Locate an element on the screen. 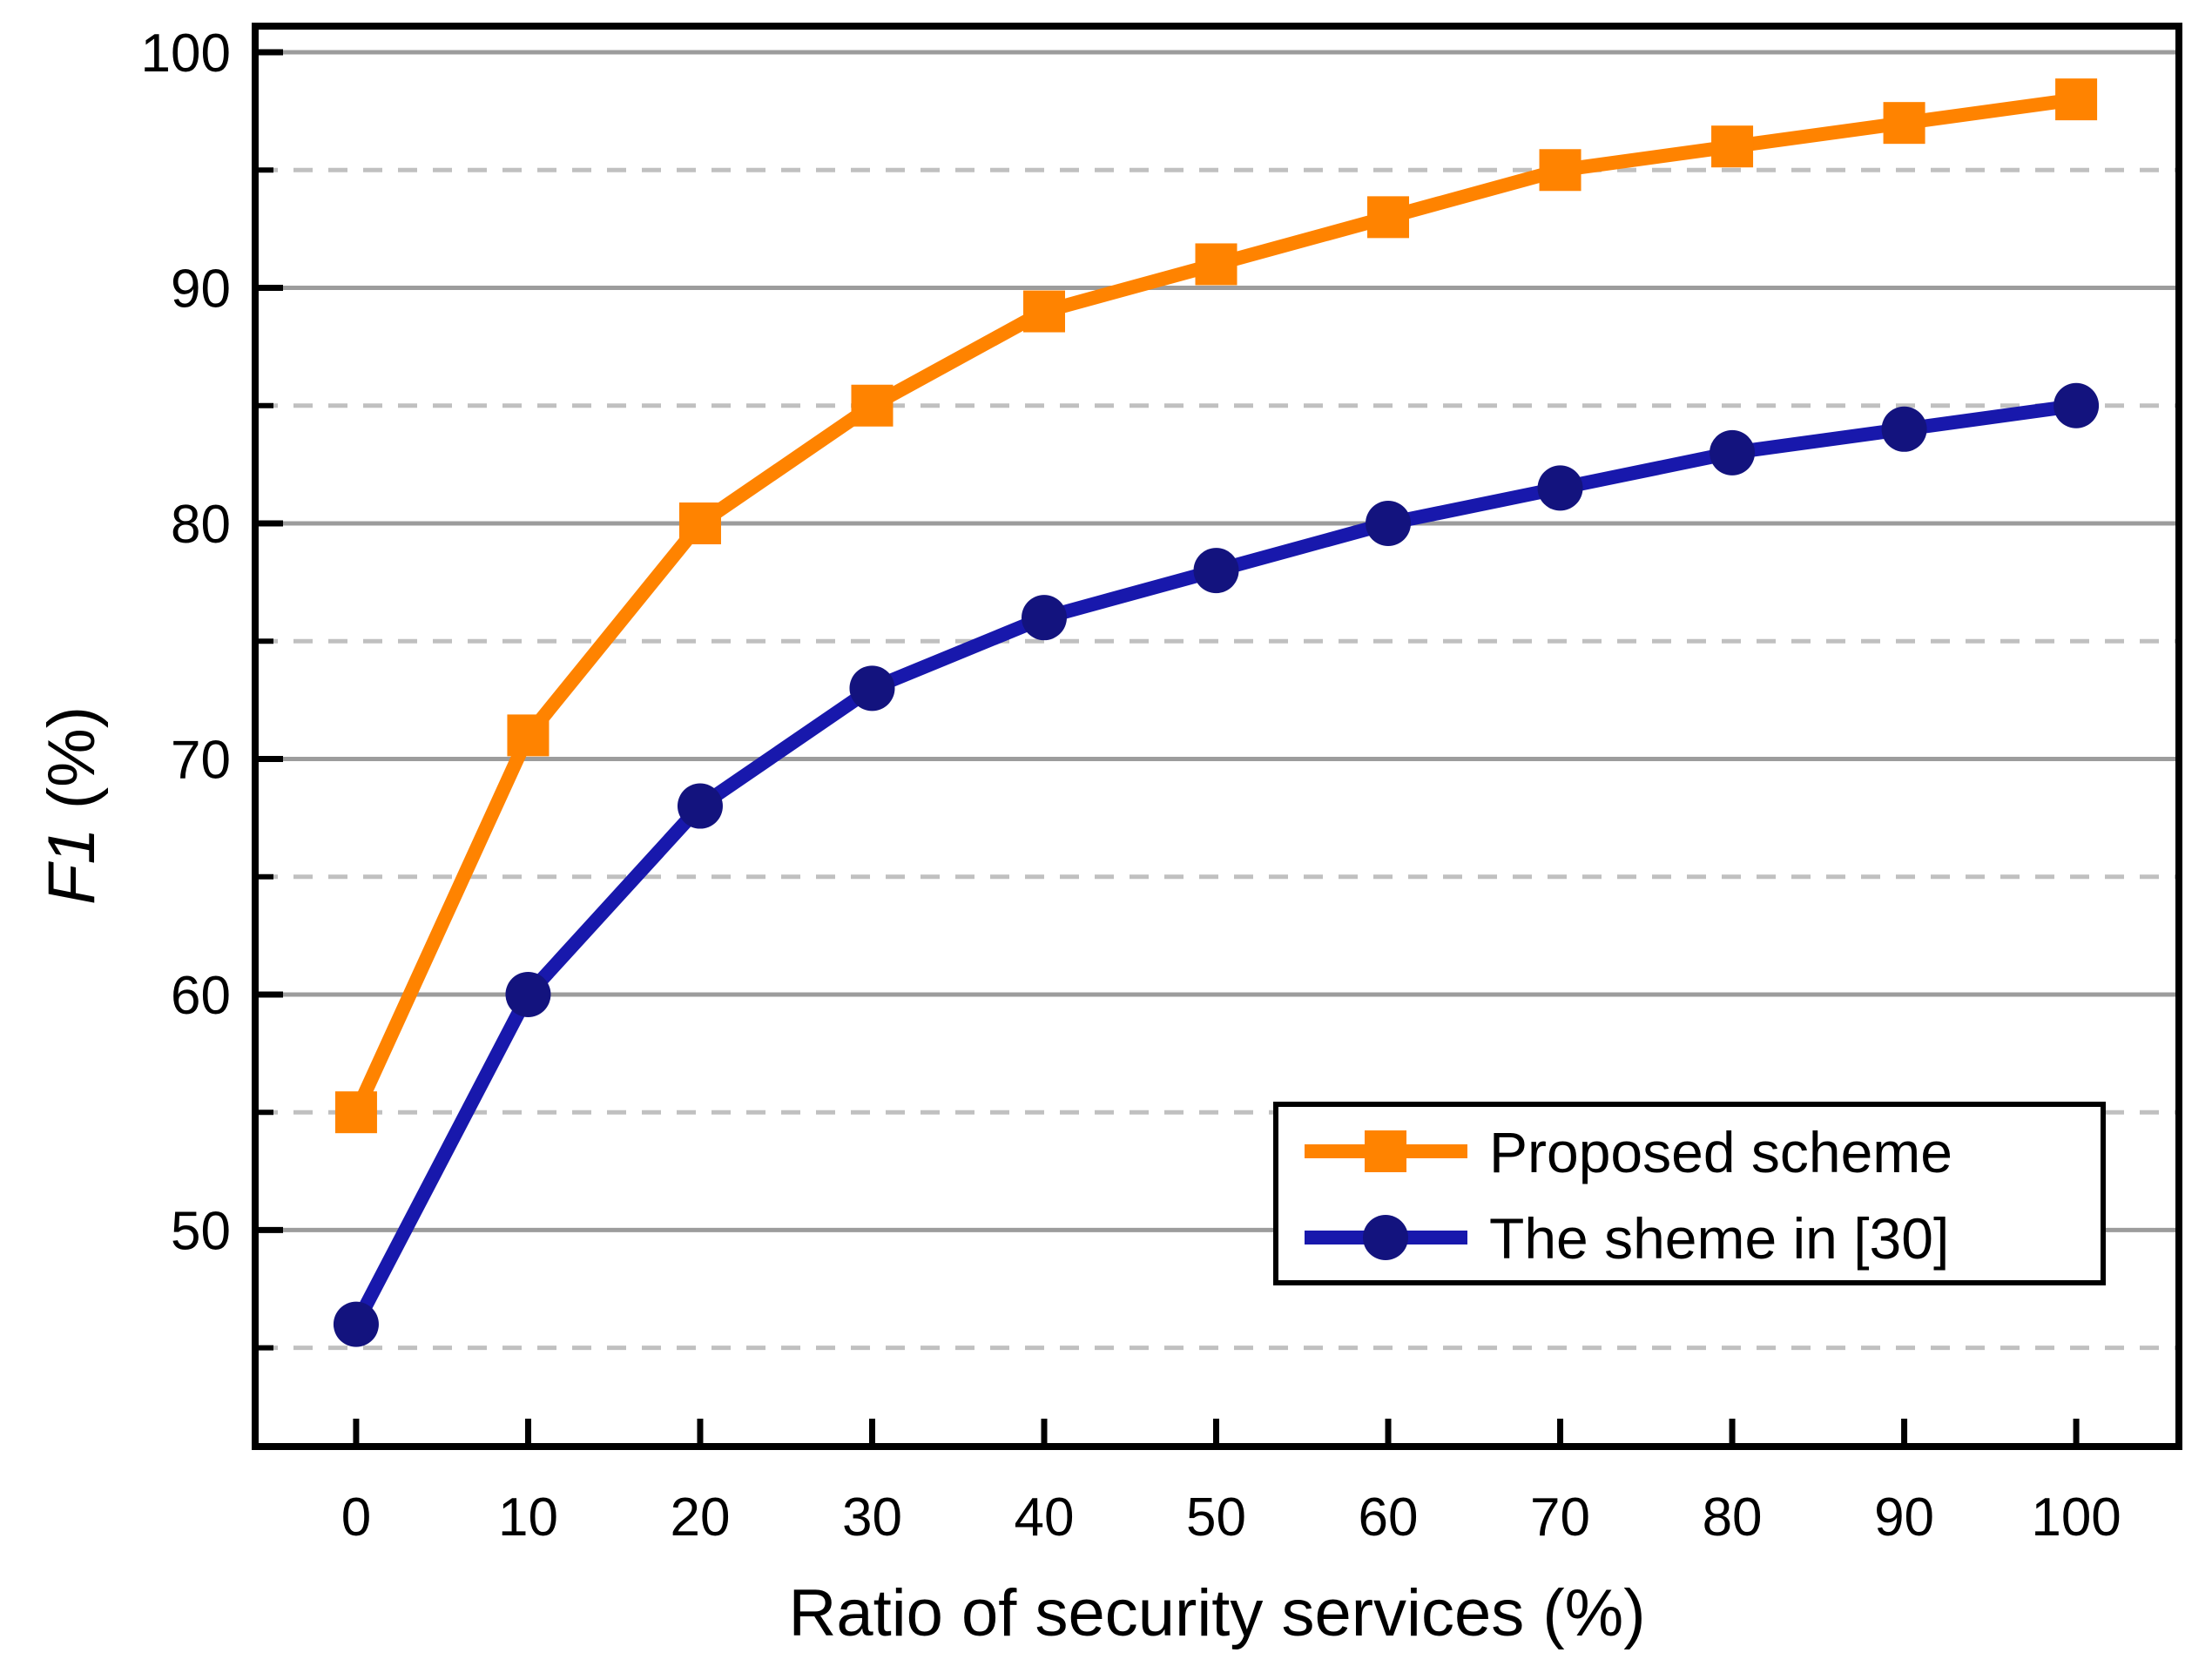  y-axis-title: F1 (%) is located at coordinates (72, 805).